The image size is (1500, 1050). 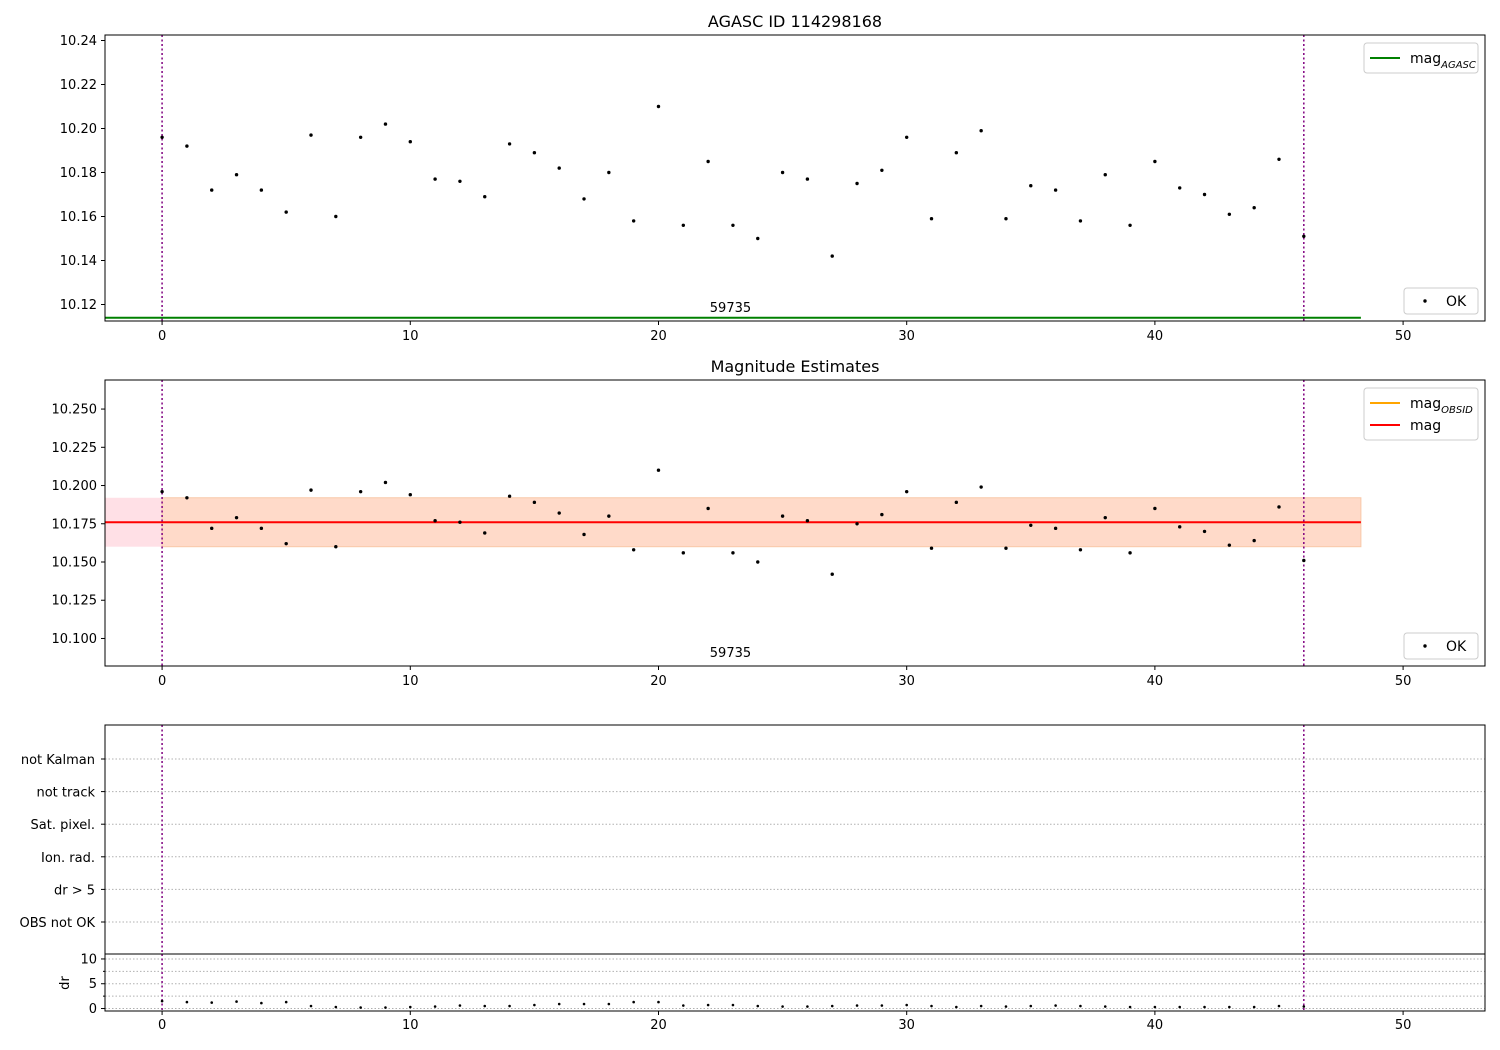 I want to click on dr-panel: 0 10 20 30 40 50 0 5 10 dr, so click(x=772, y=992).